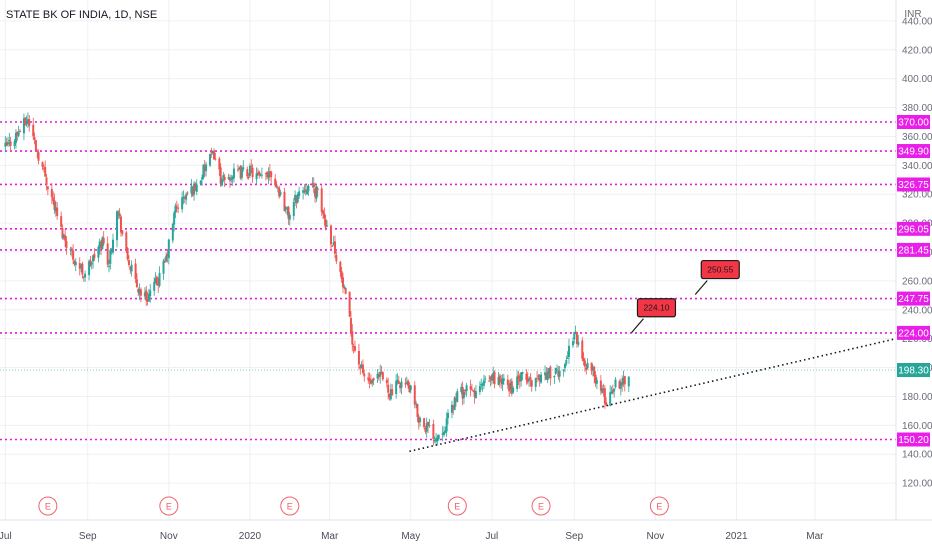  What do you see at coordinates (653, 316) in the screenshot?
I see `price-callout: 224.10` at bounding box center [653, 316].